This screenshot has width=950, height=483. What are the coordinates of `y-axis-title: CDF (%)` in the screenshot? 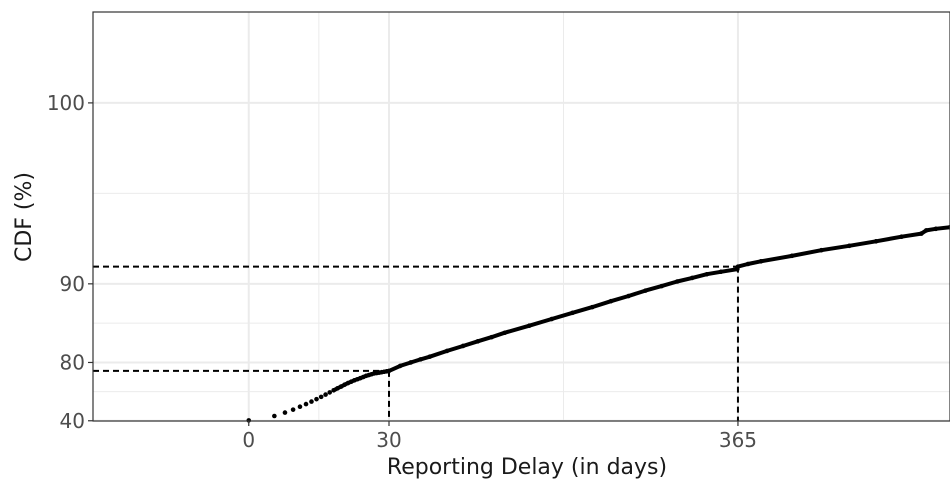 It's located at (24, 217).